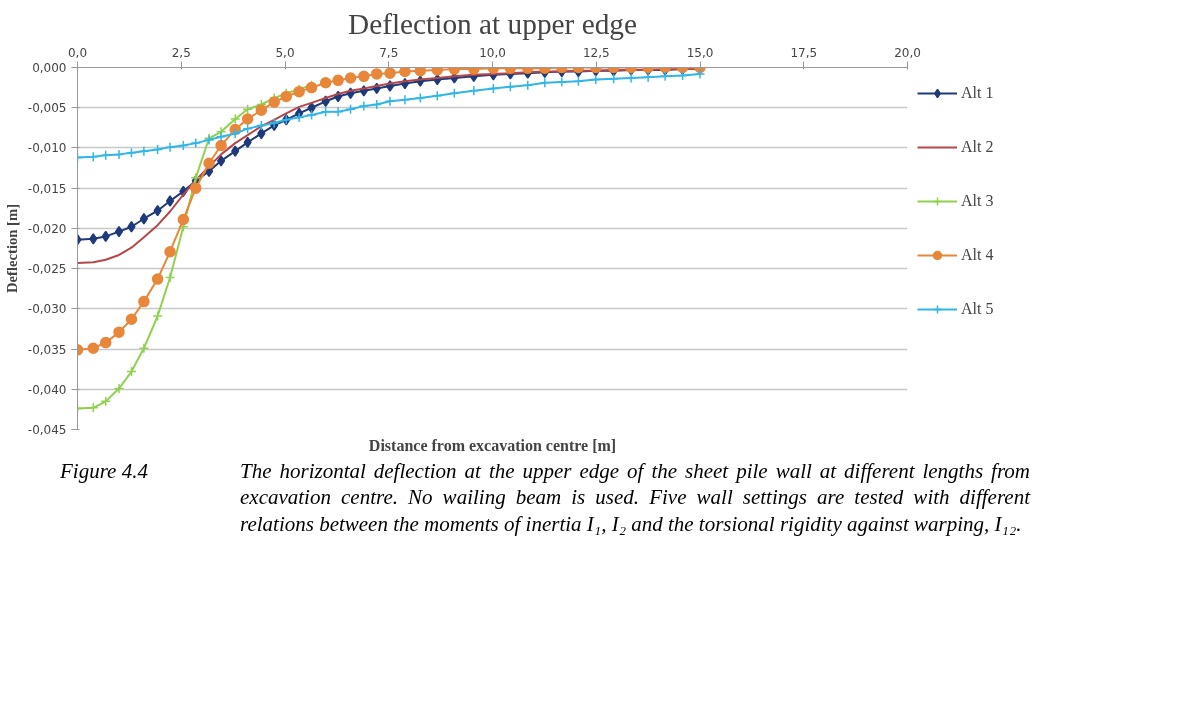 The width and height of the screenshot is (1181, 719). What do you see at coordinates (11, 248) in the screenshot?
I see `y-axis-title: Deflection [m]` at bounding box center [11, 248].